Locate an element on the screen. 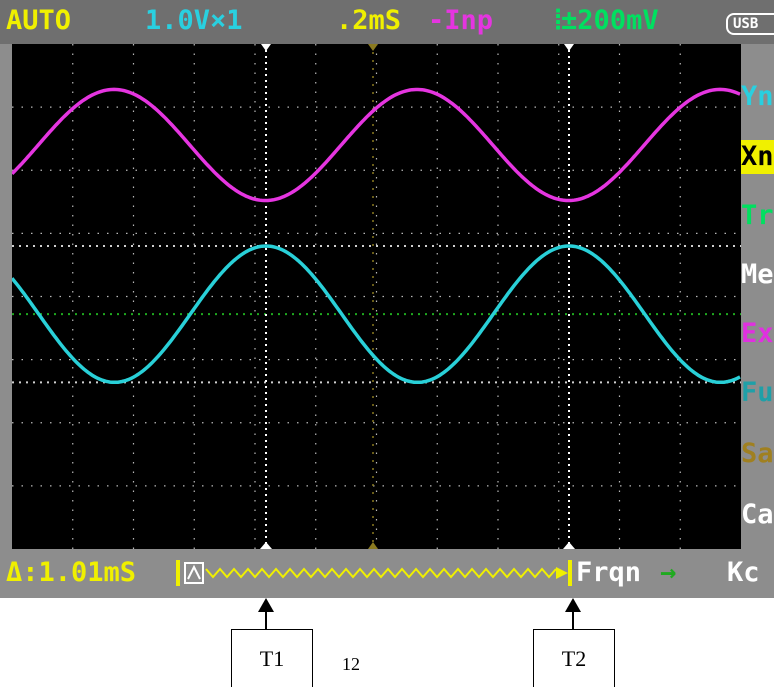 The image size is (774, 688). trigger-mode: AUTO is located at coordinates (39, 20).